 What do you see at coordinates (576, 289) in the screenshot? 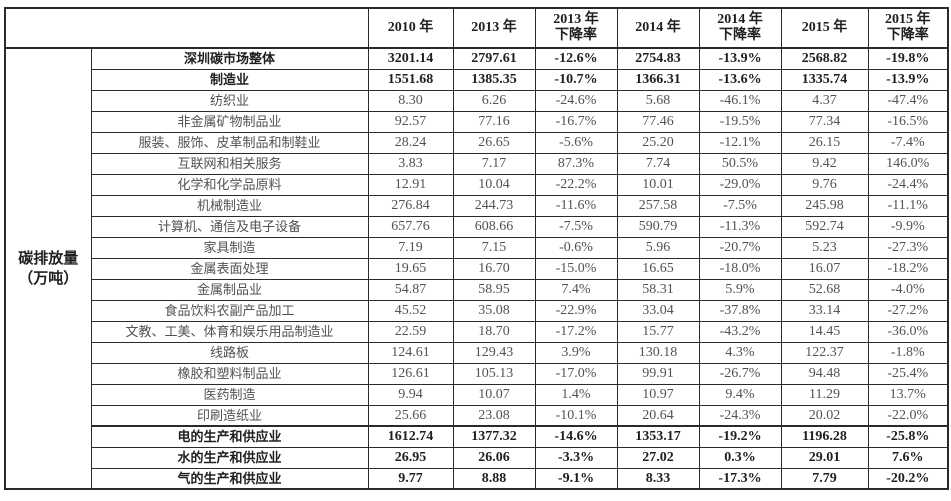
I see `value-cell: 7.4%` at bounding box center [576, 289].